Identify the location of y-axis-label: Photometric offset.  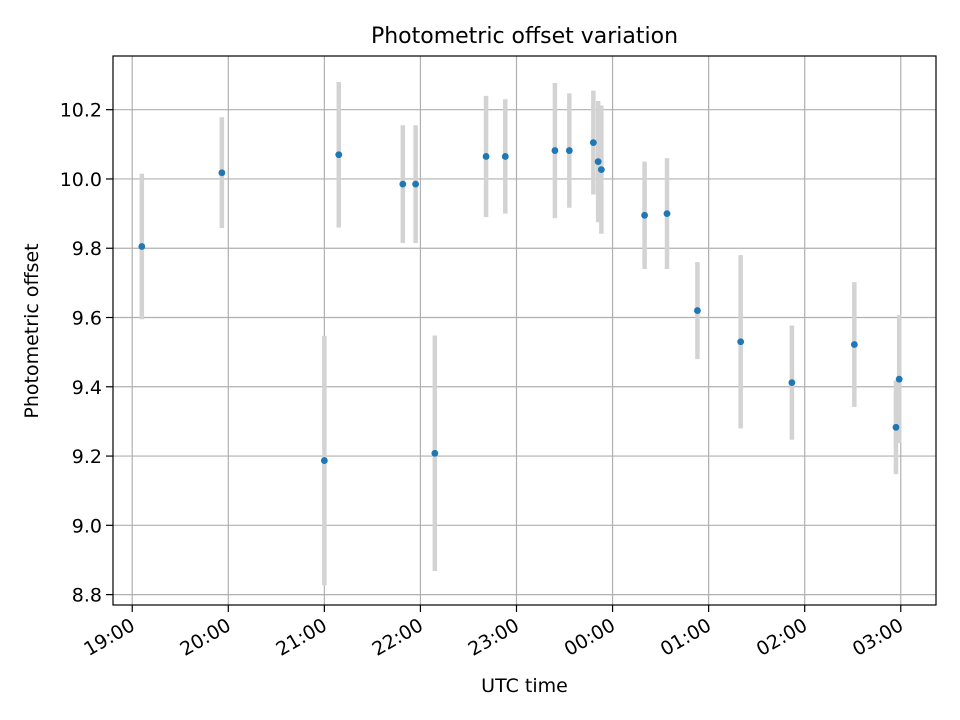
(32, 330).